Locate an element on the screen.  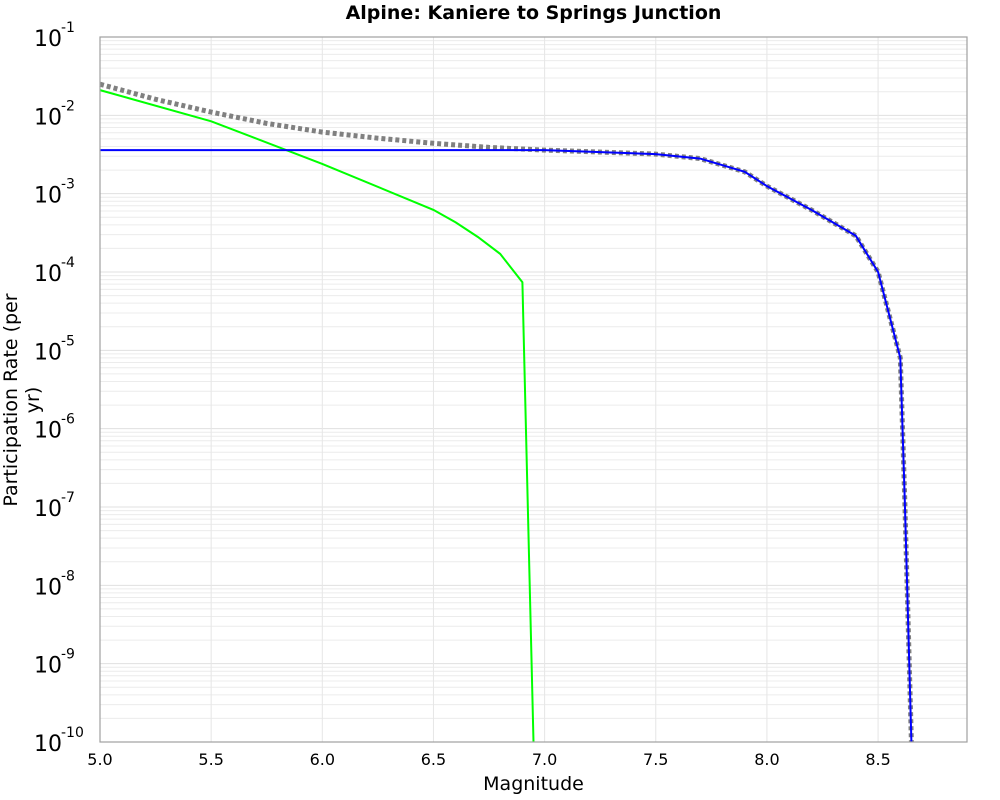
y-tick-exponent: -5 is located at coordinates (68, 341).